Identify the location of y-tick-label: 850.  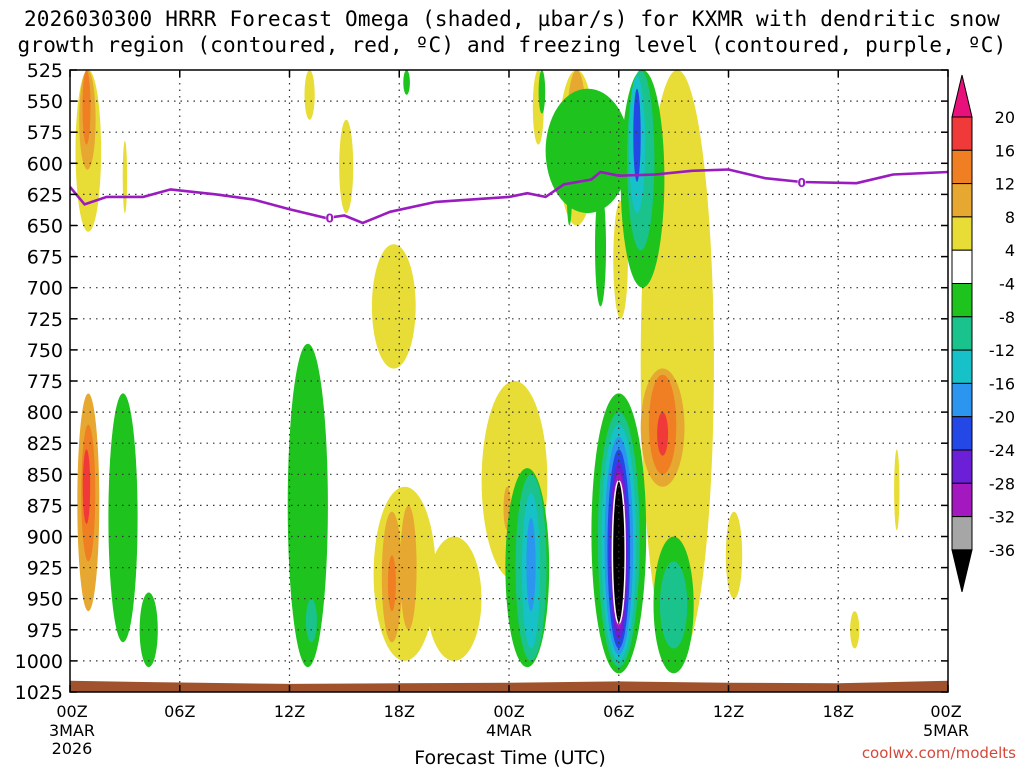
(45, 475).